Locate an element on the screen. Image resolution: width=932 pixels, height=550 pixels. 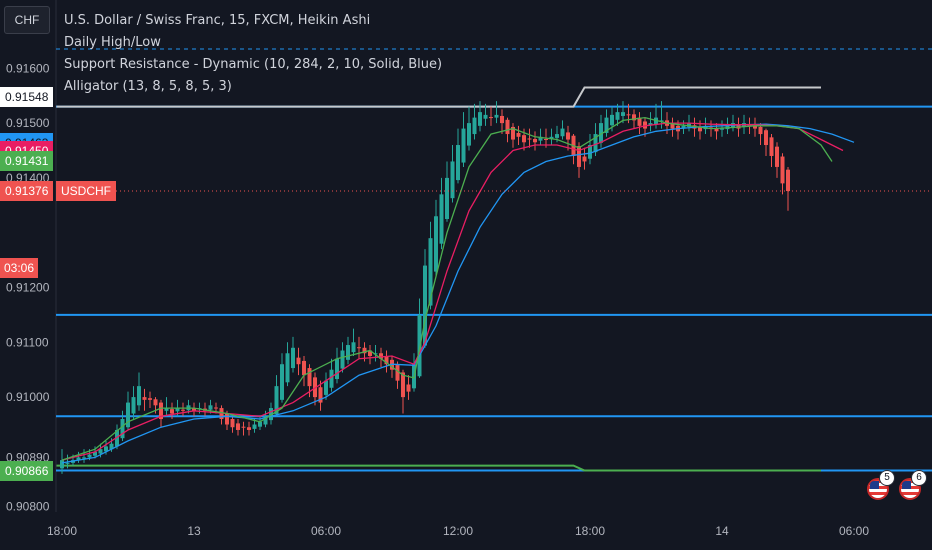
time-tick-label: 12:00 is located at coordinates (458, 531).